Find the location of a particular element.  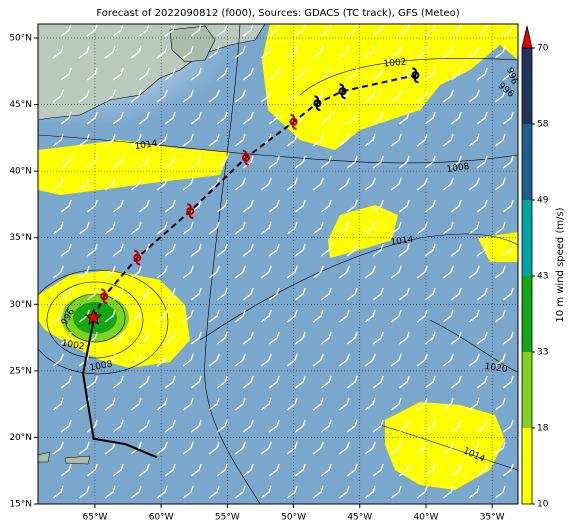

contour-label: 1020 is located at coordinates (496, 368).